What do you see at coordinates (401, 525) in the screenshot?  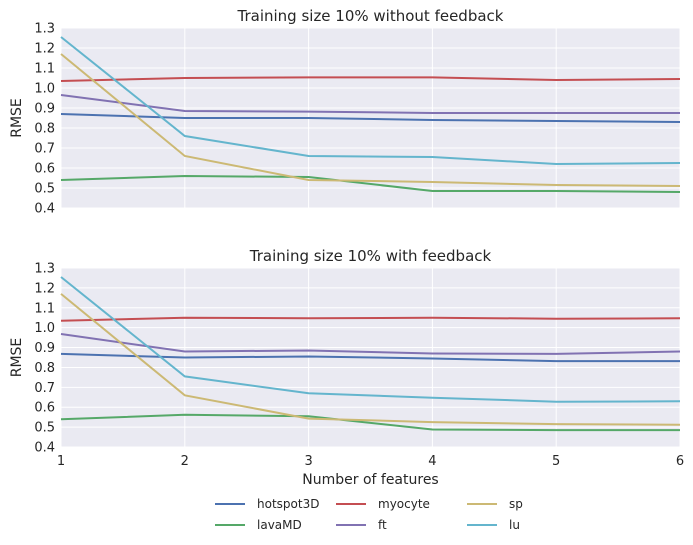 I see `legend-item: ft` at bounding box center [401, 525].